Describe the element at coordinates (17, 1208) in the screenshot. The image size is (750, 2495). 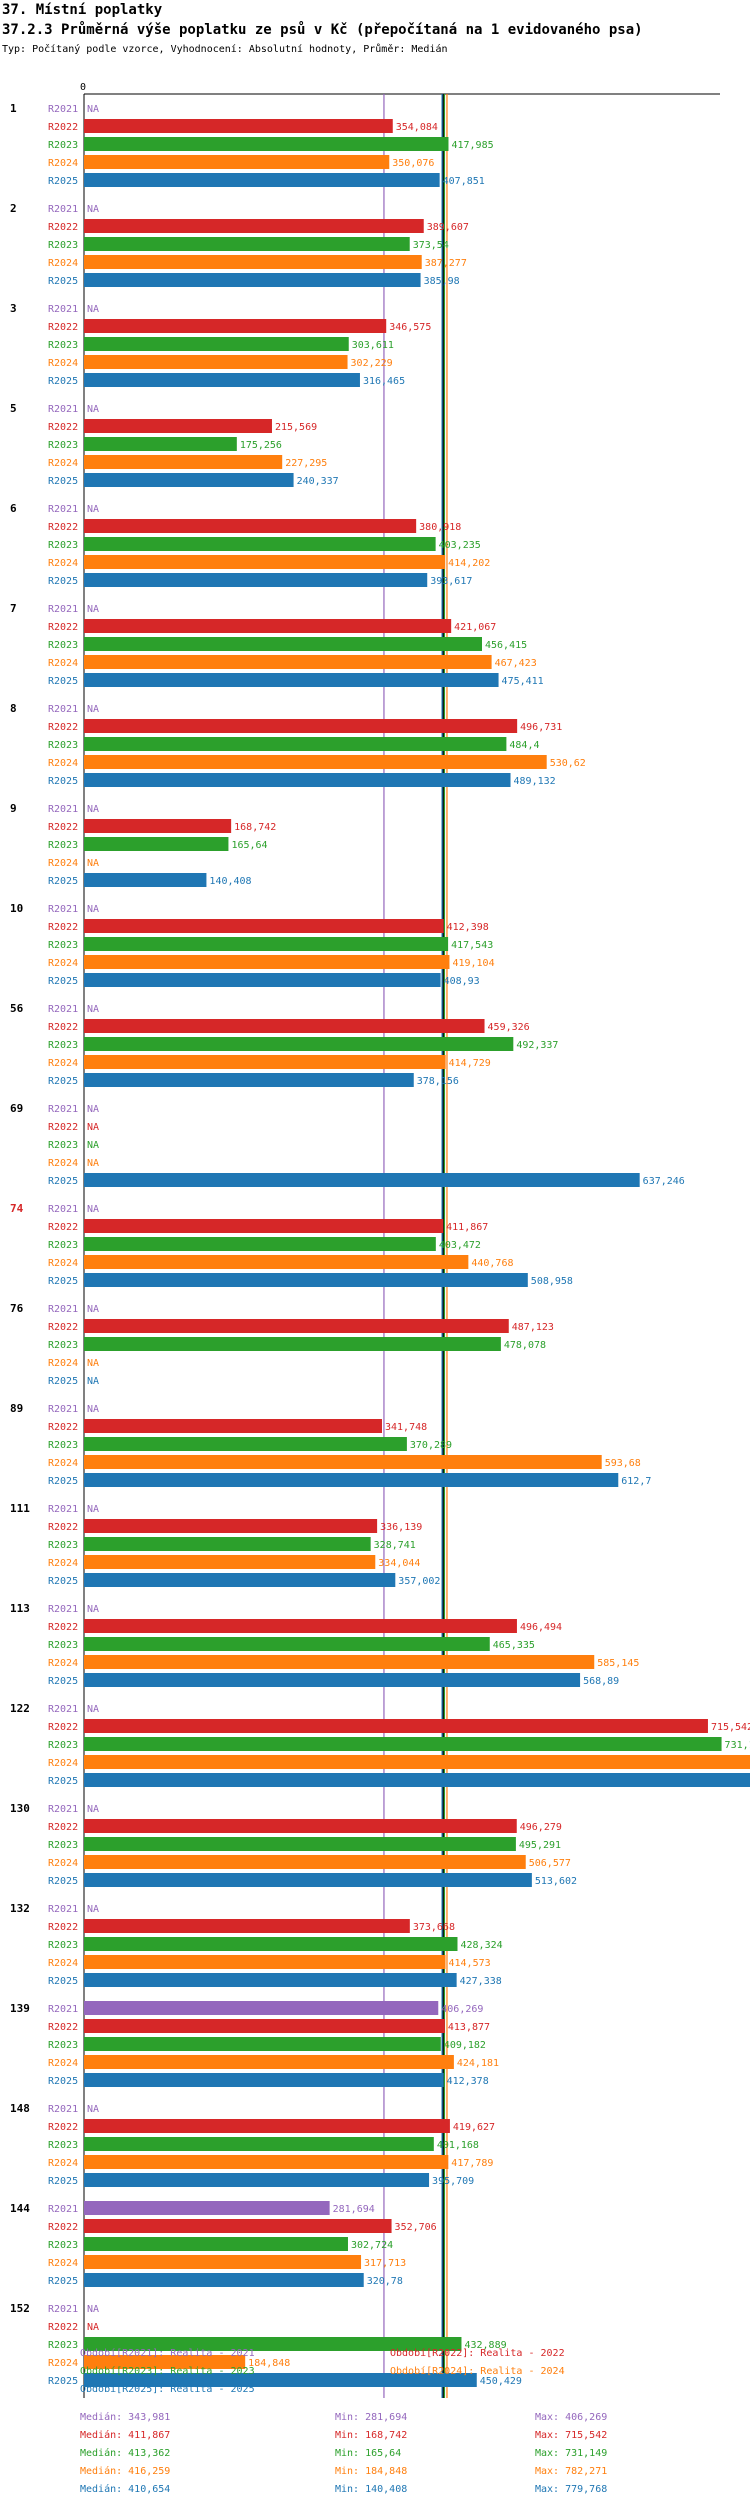
I see `category-label: 74` at that location.